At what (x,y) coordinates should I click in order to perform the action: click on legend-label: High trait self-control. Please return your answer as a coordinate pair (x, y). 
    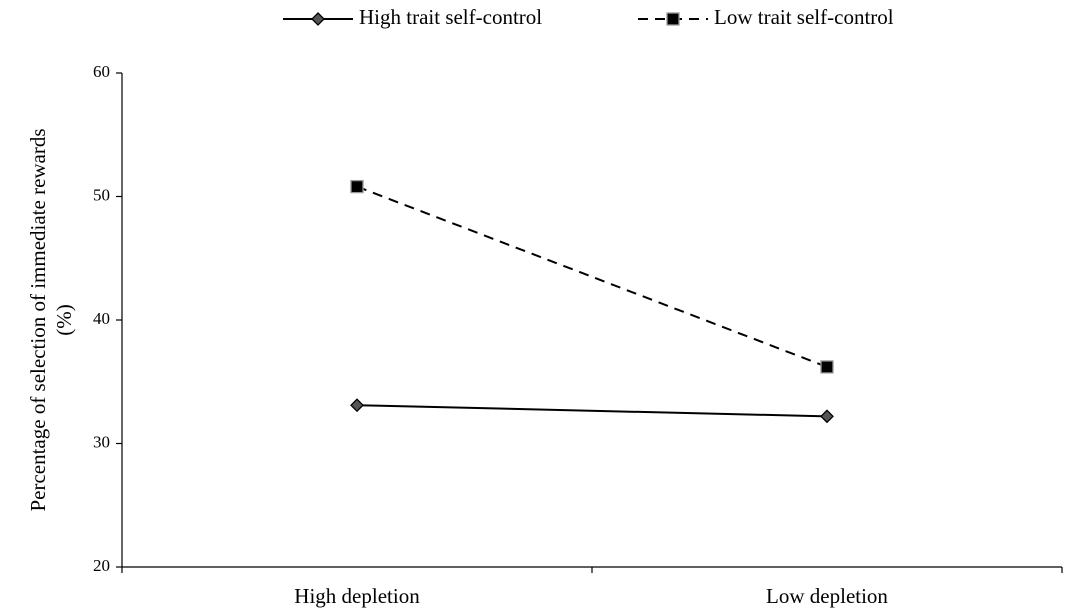
    Looking at the image, I should click on (450, 17).